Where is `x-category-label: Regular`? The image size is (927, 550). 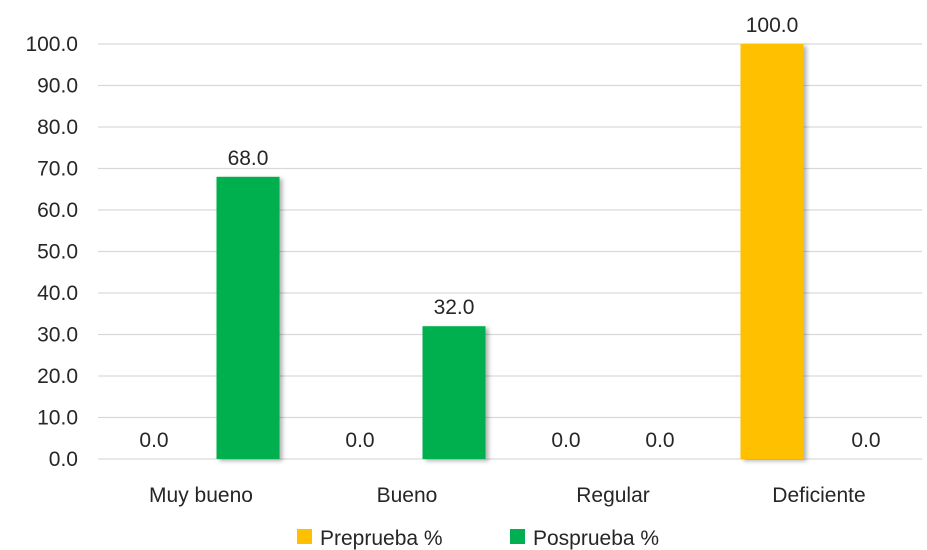
x-category-label: Regular is located at coordinates (613, 495).